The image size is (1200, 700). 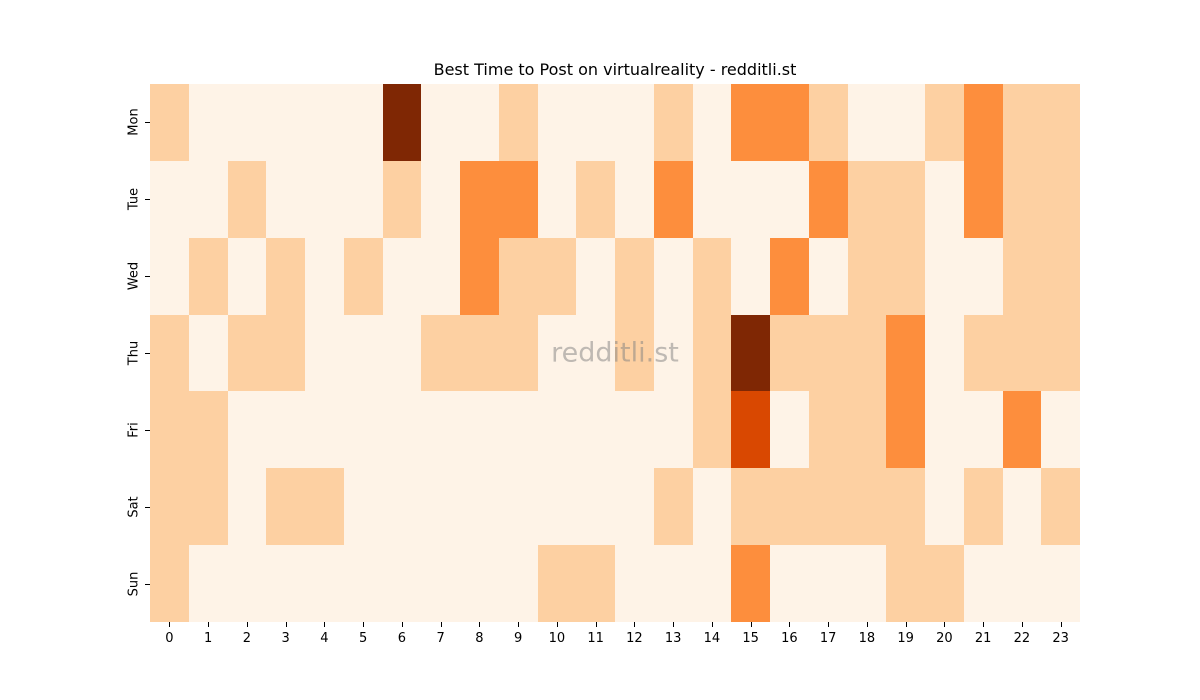 I want to click on x-tick-label: 20, so click(x=944, y=638).